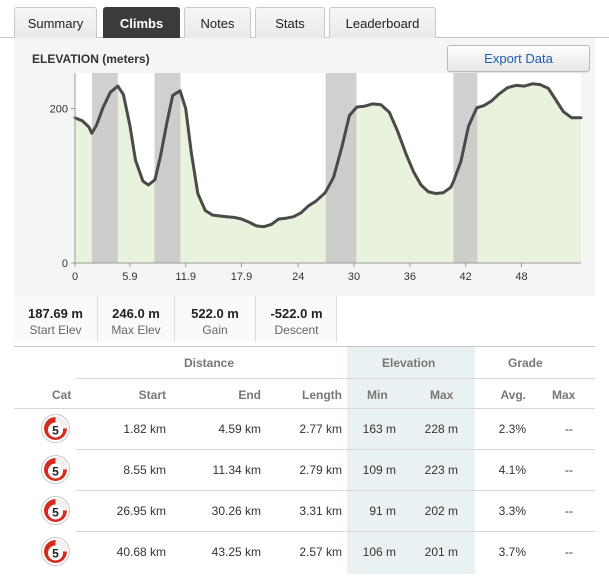  What do you see at coordinates (442, 395) in the screenshot?
I see `col-max: Max` at bounding box center [442, 395].